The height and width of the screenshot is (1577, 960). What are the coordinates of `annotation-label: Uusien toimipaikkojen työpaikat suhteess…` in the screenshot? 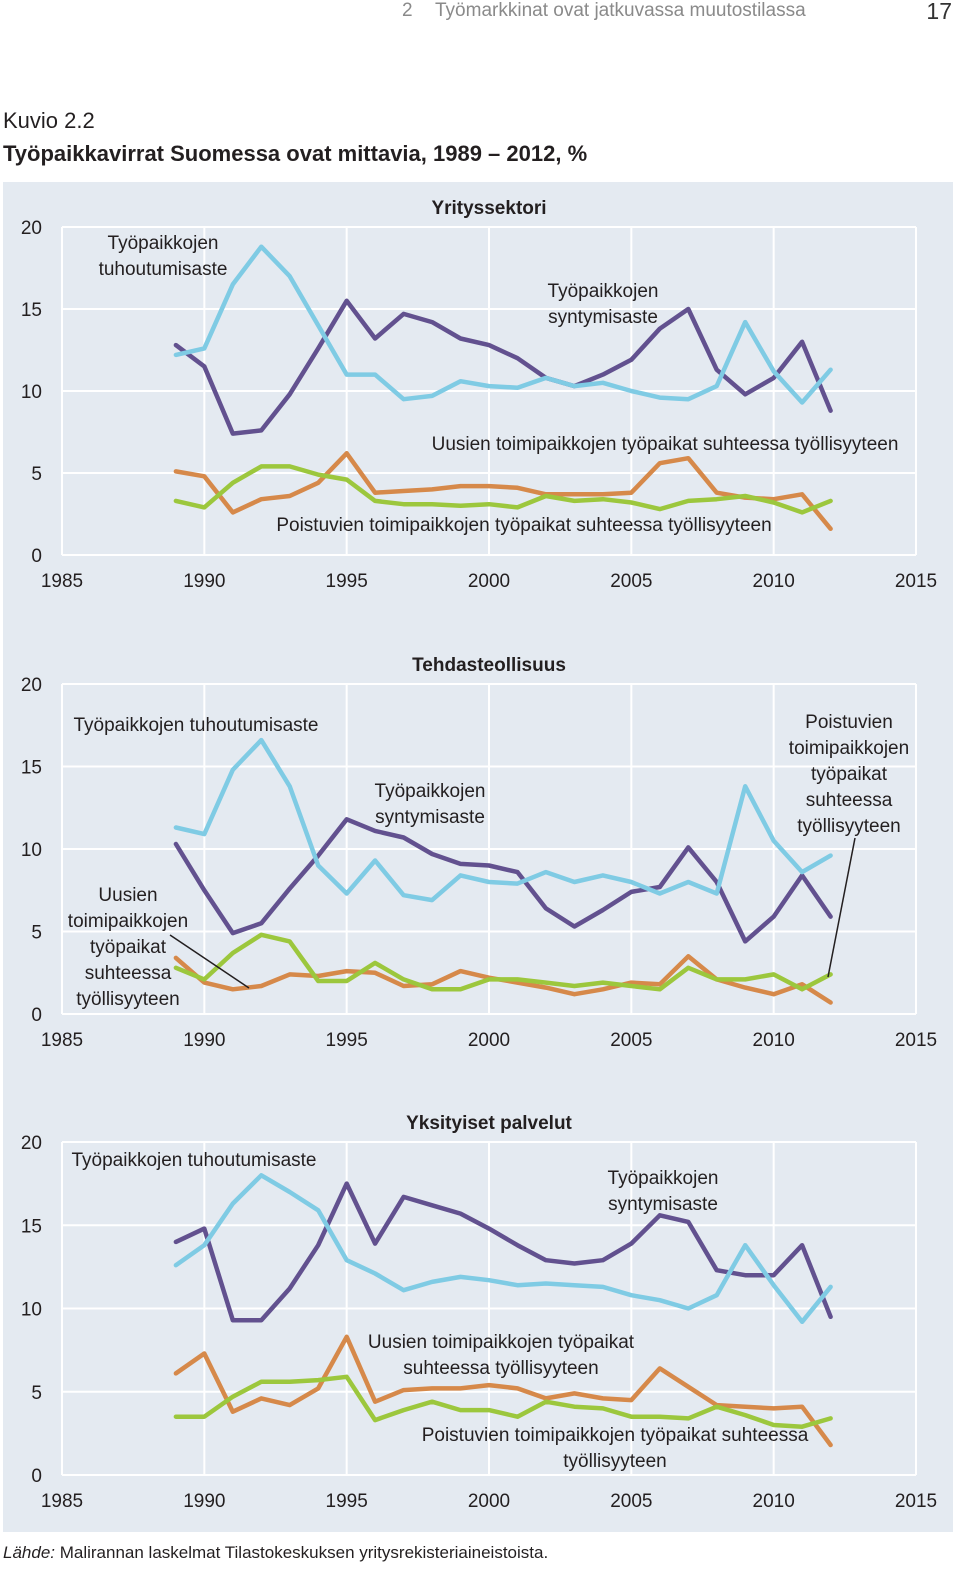 It's located at (665, 444).